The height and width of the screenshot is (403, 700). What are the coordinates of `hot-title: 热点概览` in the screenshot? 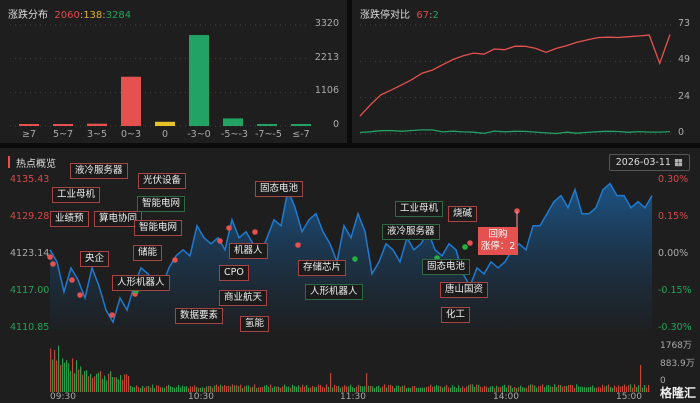 It's located at (36, 164).